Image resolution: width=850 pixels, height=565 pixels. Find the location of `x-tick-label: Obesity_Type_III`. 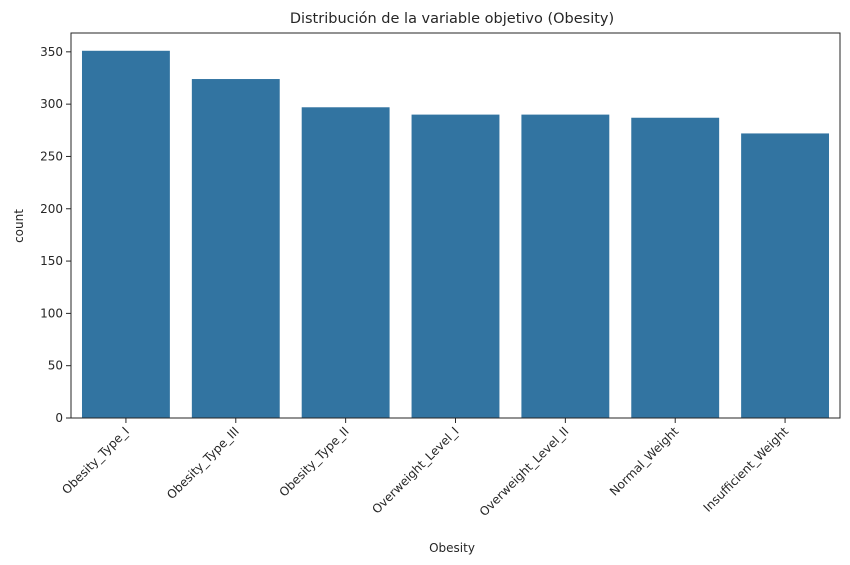

x-tick-label: Obesity_Type_III is located at coordinates (203, 463).